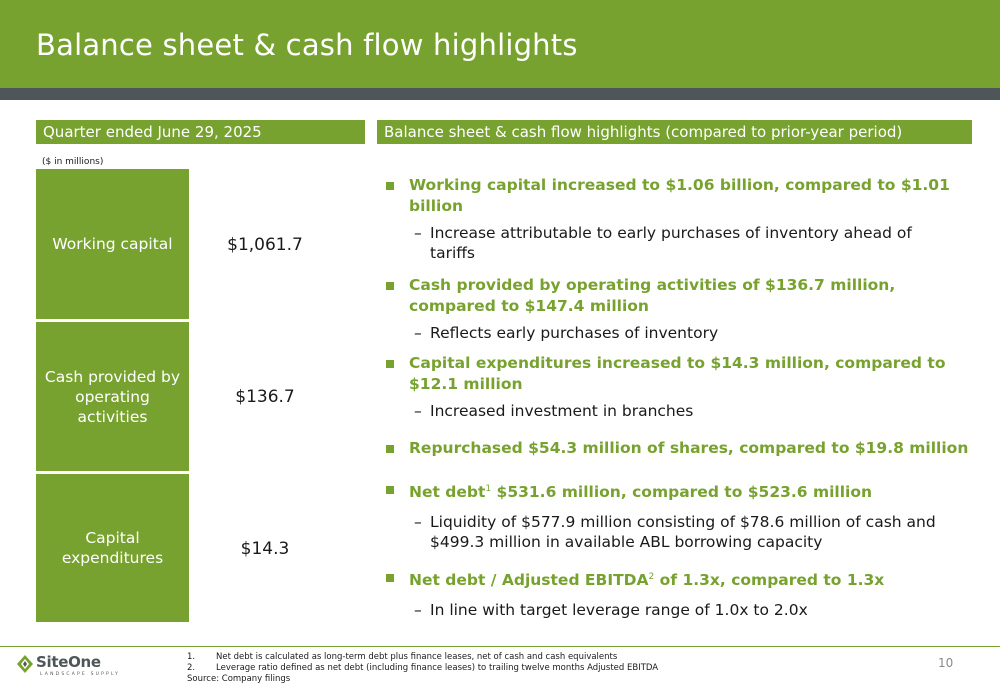 Image resolution: width=1000 pixels, height=685 pixels. What do you see at coordinates (25, 664) in the screenshot?
I see `leaf-logo-icon` at bounding box center [25, 664].